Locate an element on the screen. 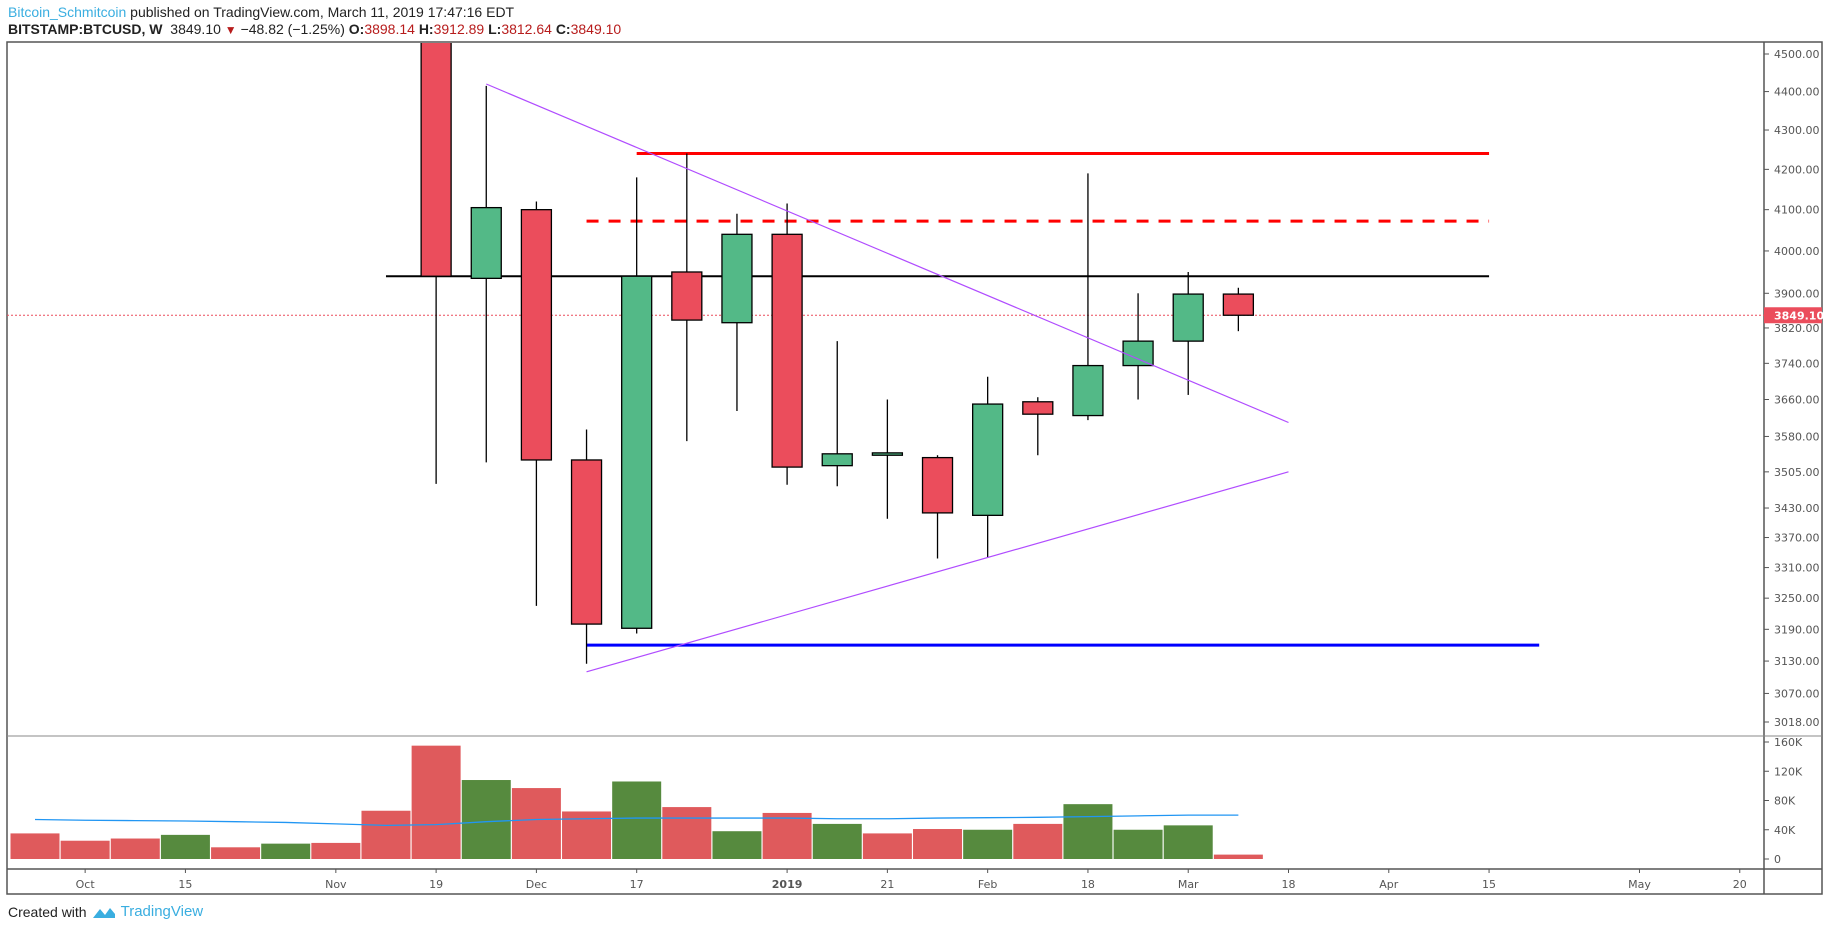 This screenshot has height=930, width=1828. price-tick-label: 3370.00 is located at coordinates (1797, 538).